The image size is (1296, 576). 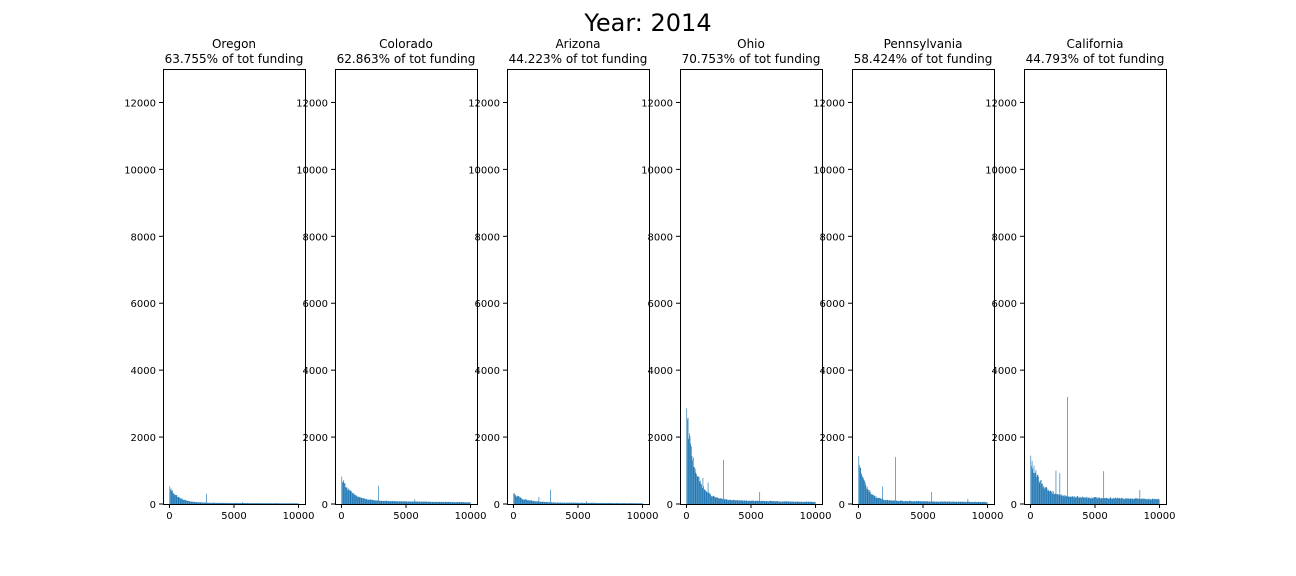 What do you see at coordinates (647, 23) in the screenshot?
I see `figure-title: Year: 2014` at bounding box center [647, 23].